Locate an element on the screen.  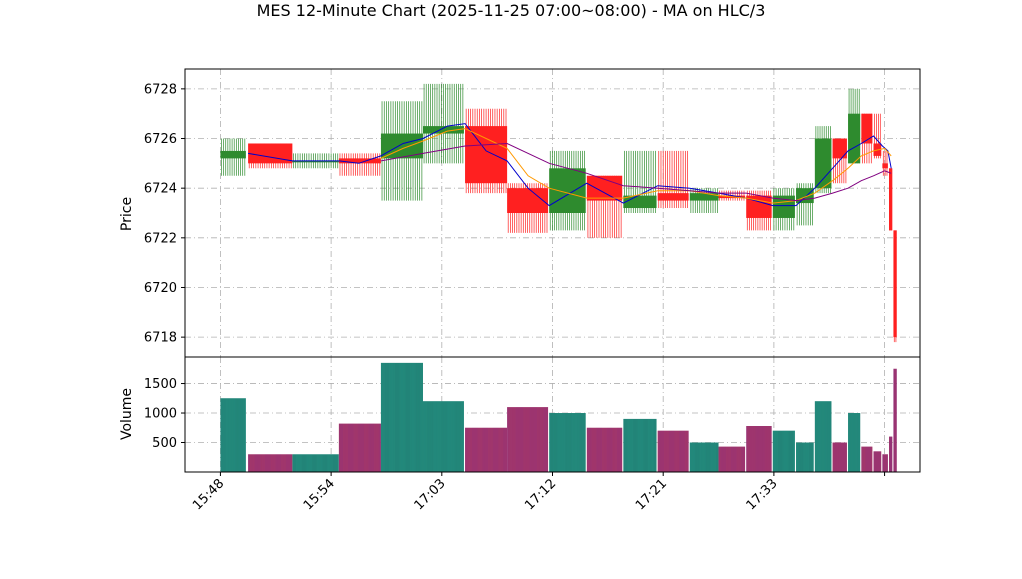
ma_fast-line is located at coordinates (570, 165).